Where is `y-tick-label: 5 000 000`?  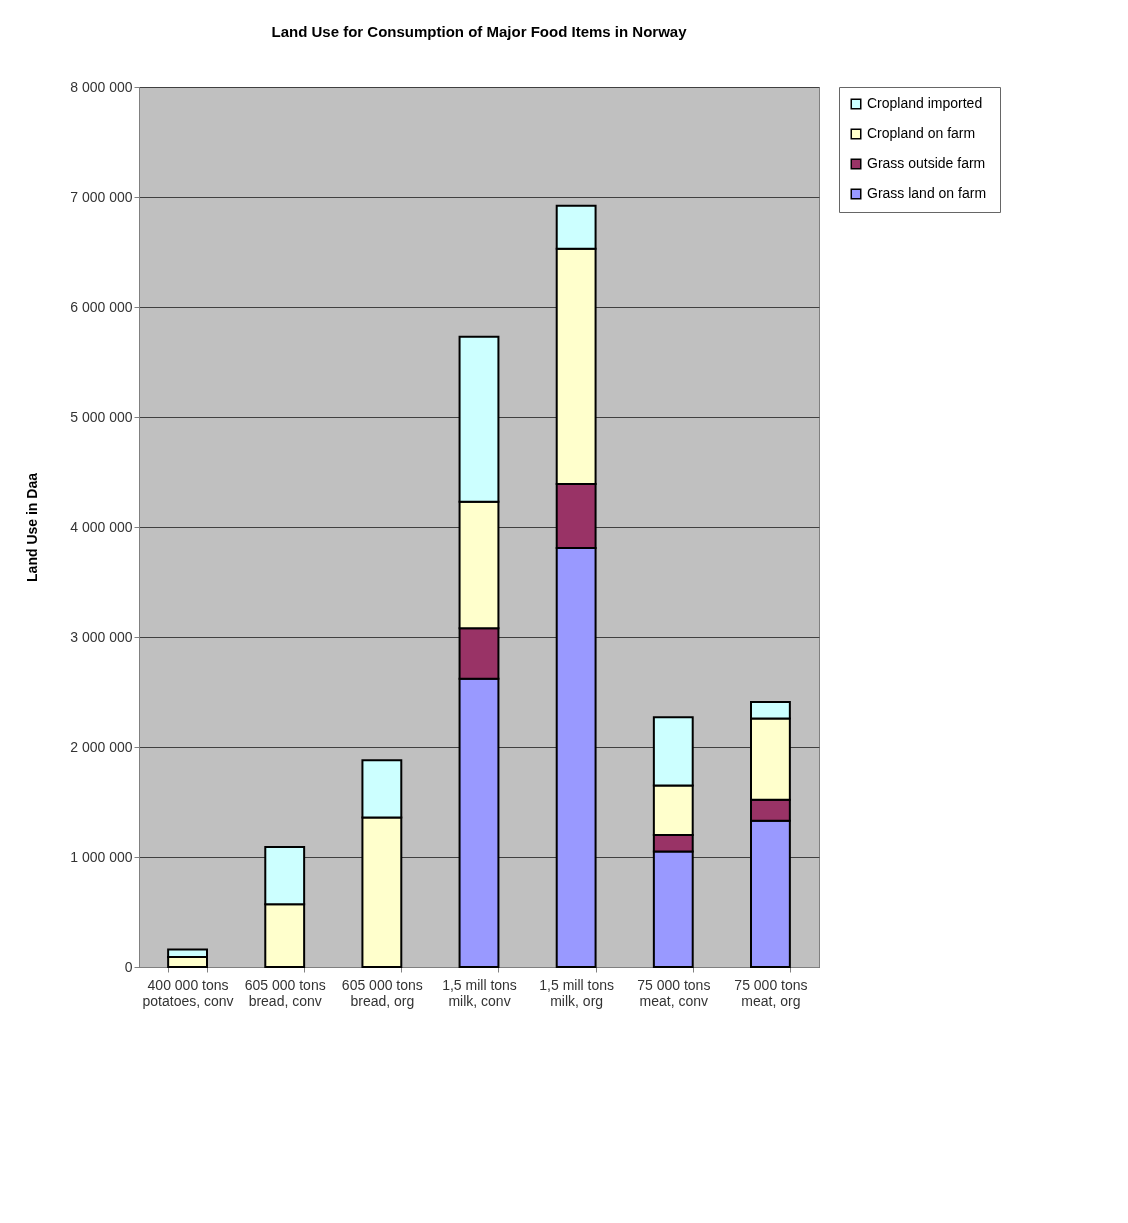 y-tick-label: 5 000 000 is located at coordinates (101, 416).